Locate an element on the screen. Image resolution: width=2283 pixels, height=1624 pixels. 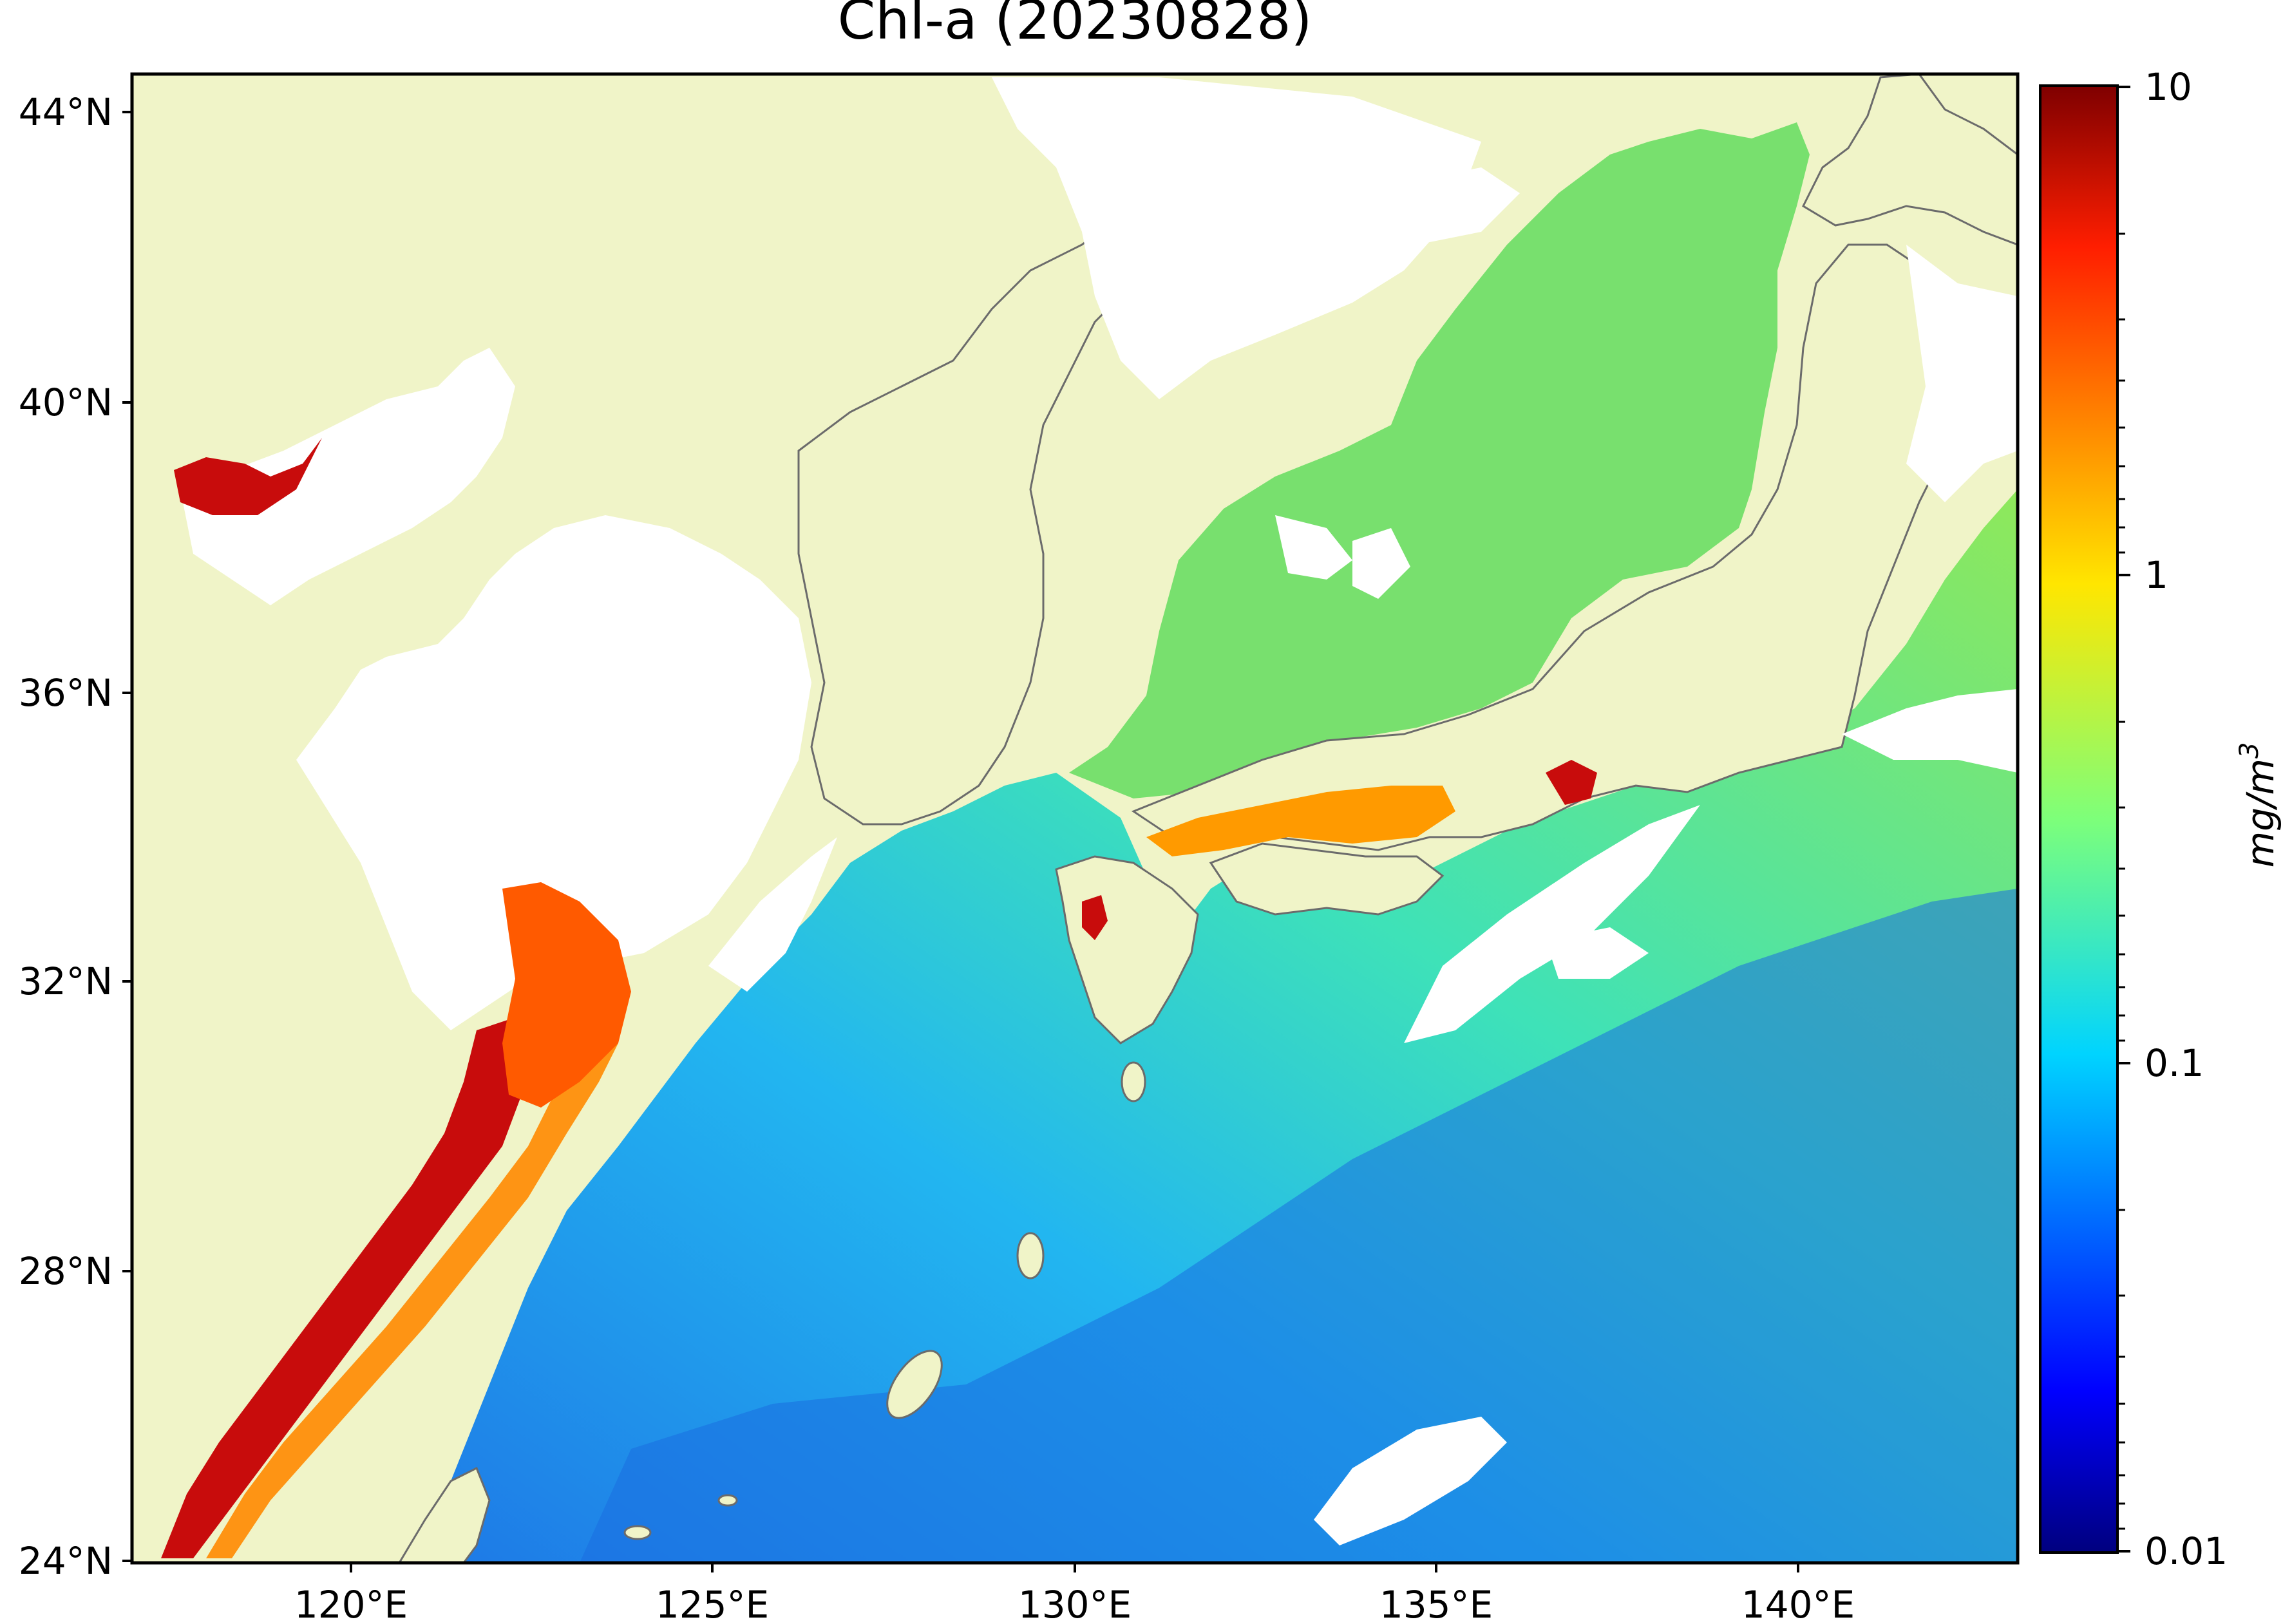
china-coast-high-chl is located at coordinates (344, 1288).